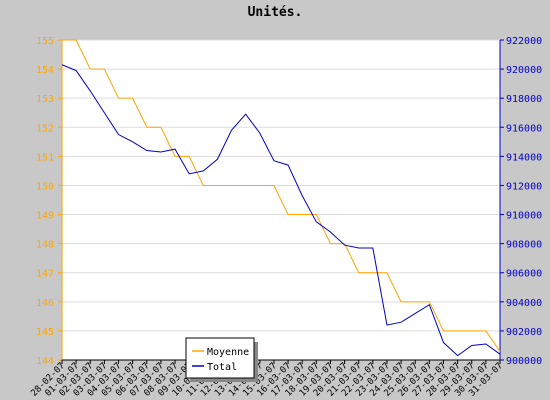  What do you see at coordinates (524, 303) in the screenshot?
I see `y2-tick-label: 904000` at bounding box center [524, 303].